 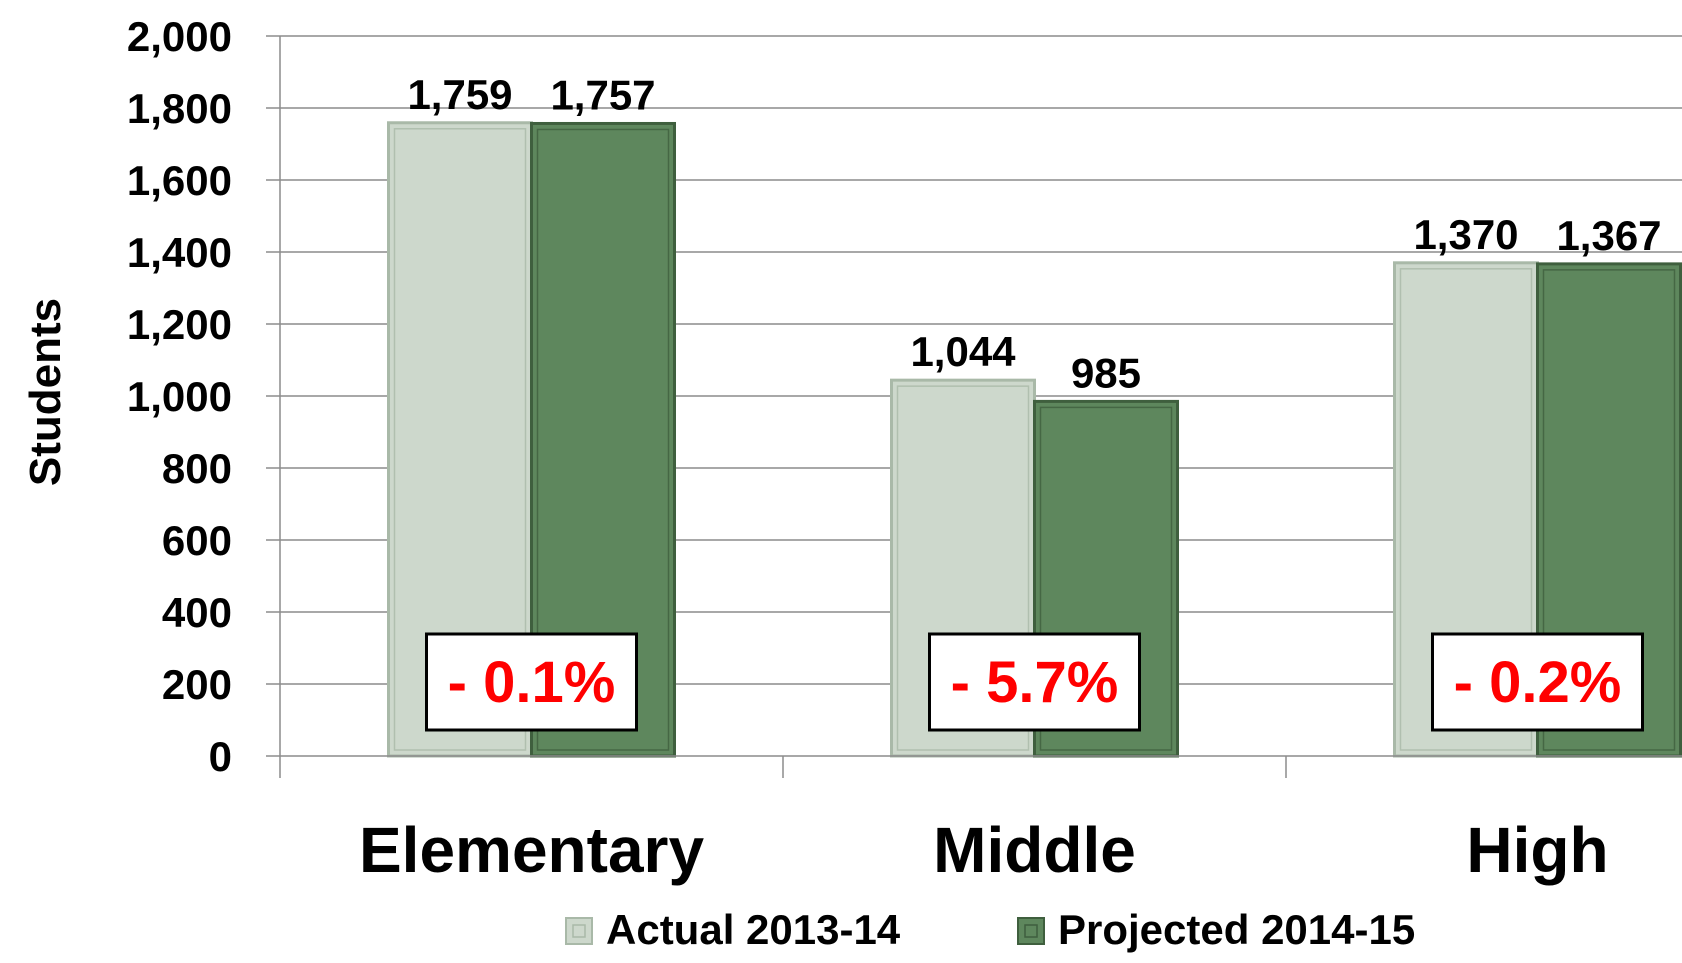 What do you see at coordinates (197, 540) in the screenshot?
I see `y-tick-label: 600` at bounding box center [197, 540].